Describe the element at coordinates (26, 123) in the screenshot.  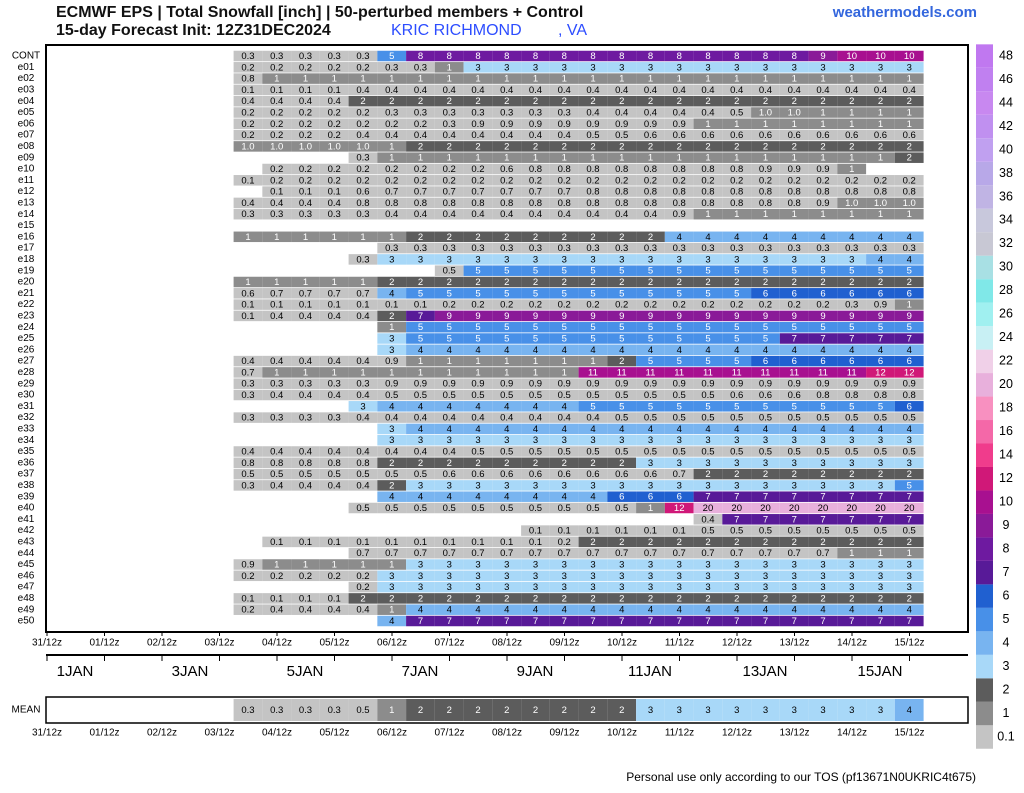
I see `row-label: e06` at that location.